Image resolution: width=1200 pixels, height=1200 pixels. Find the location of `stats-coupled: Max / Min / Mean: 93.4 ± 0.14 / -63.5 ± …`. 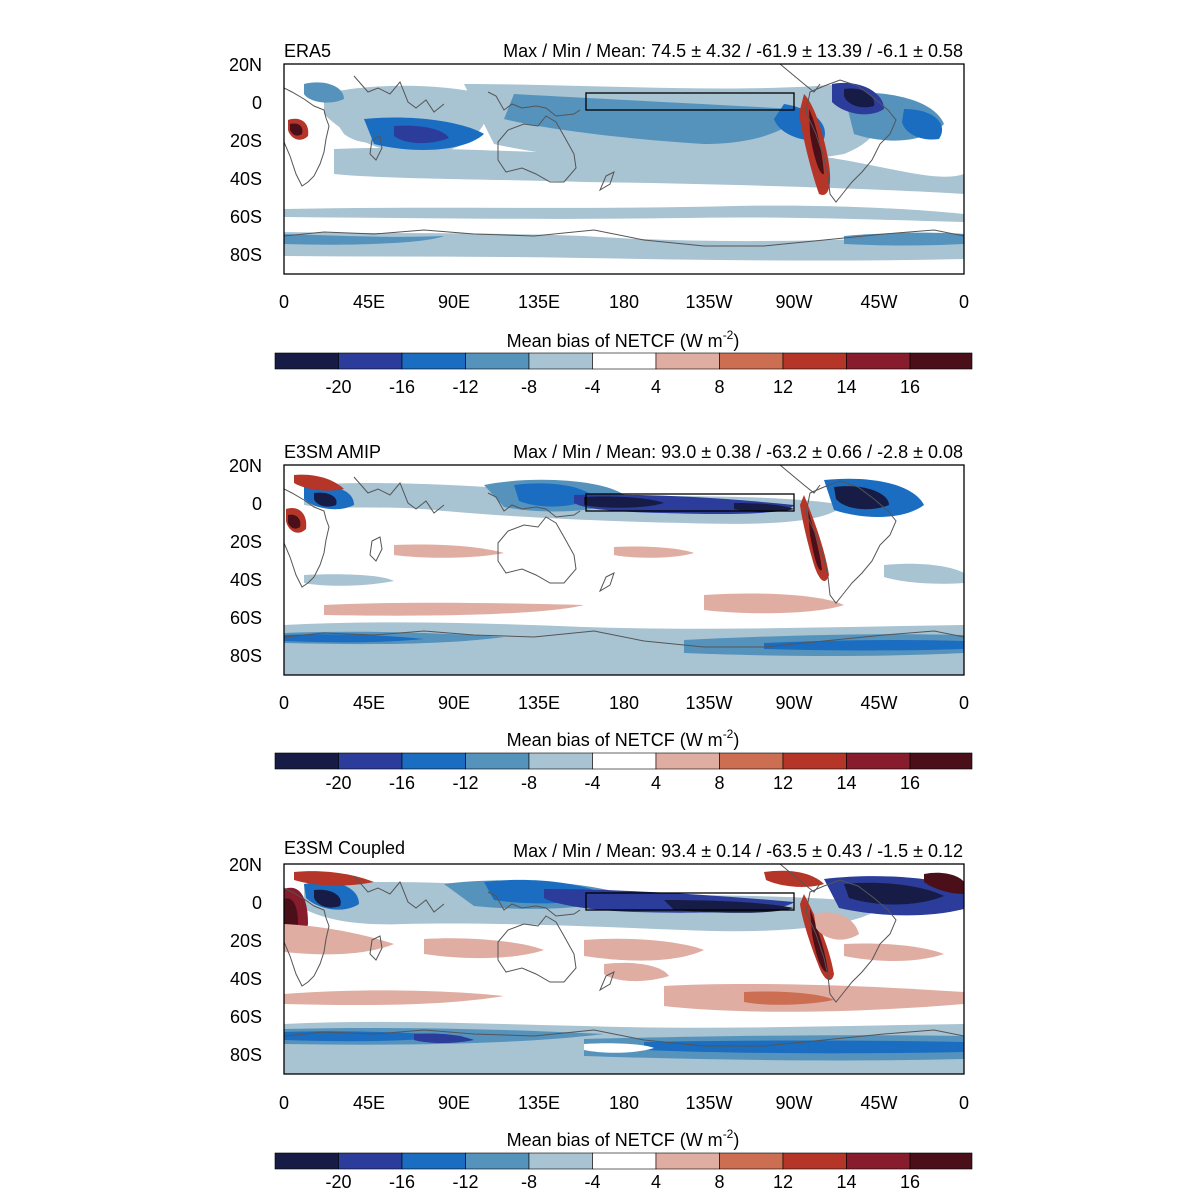

stats-coupled: Max / Min / Mean: 93.4 ± 0.14 / -63.5 ± … is located at coordinates (738, 851).